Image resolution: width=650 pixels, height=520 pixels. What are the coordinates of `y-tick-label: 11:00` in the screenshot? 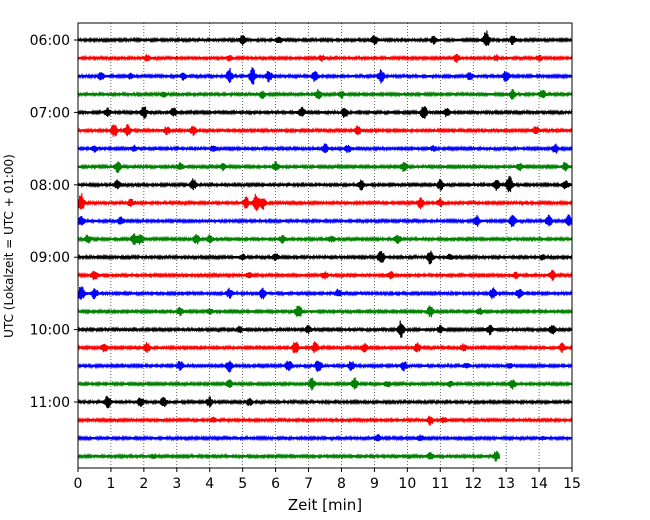 It's located at (50, 403).